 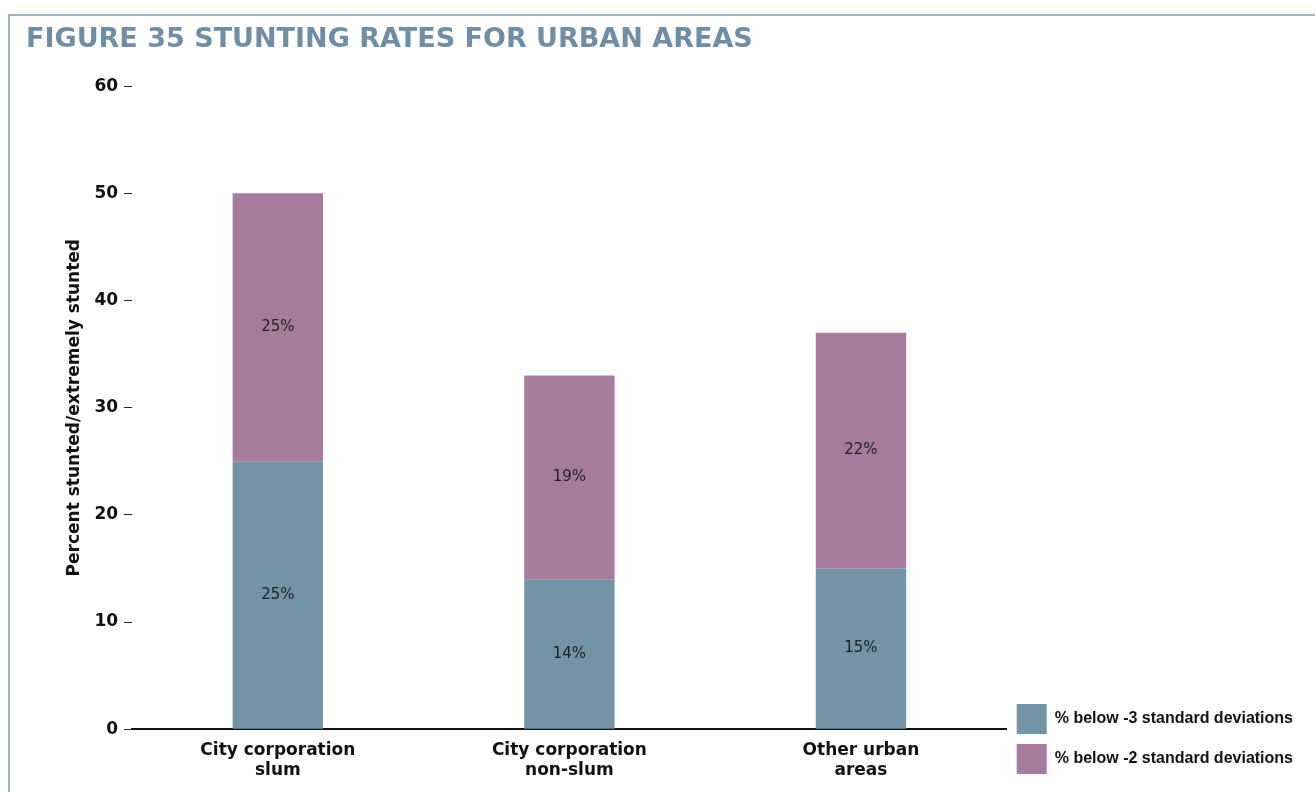 I want to click on data-label: 14%, so click(x=569, y=652).